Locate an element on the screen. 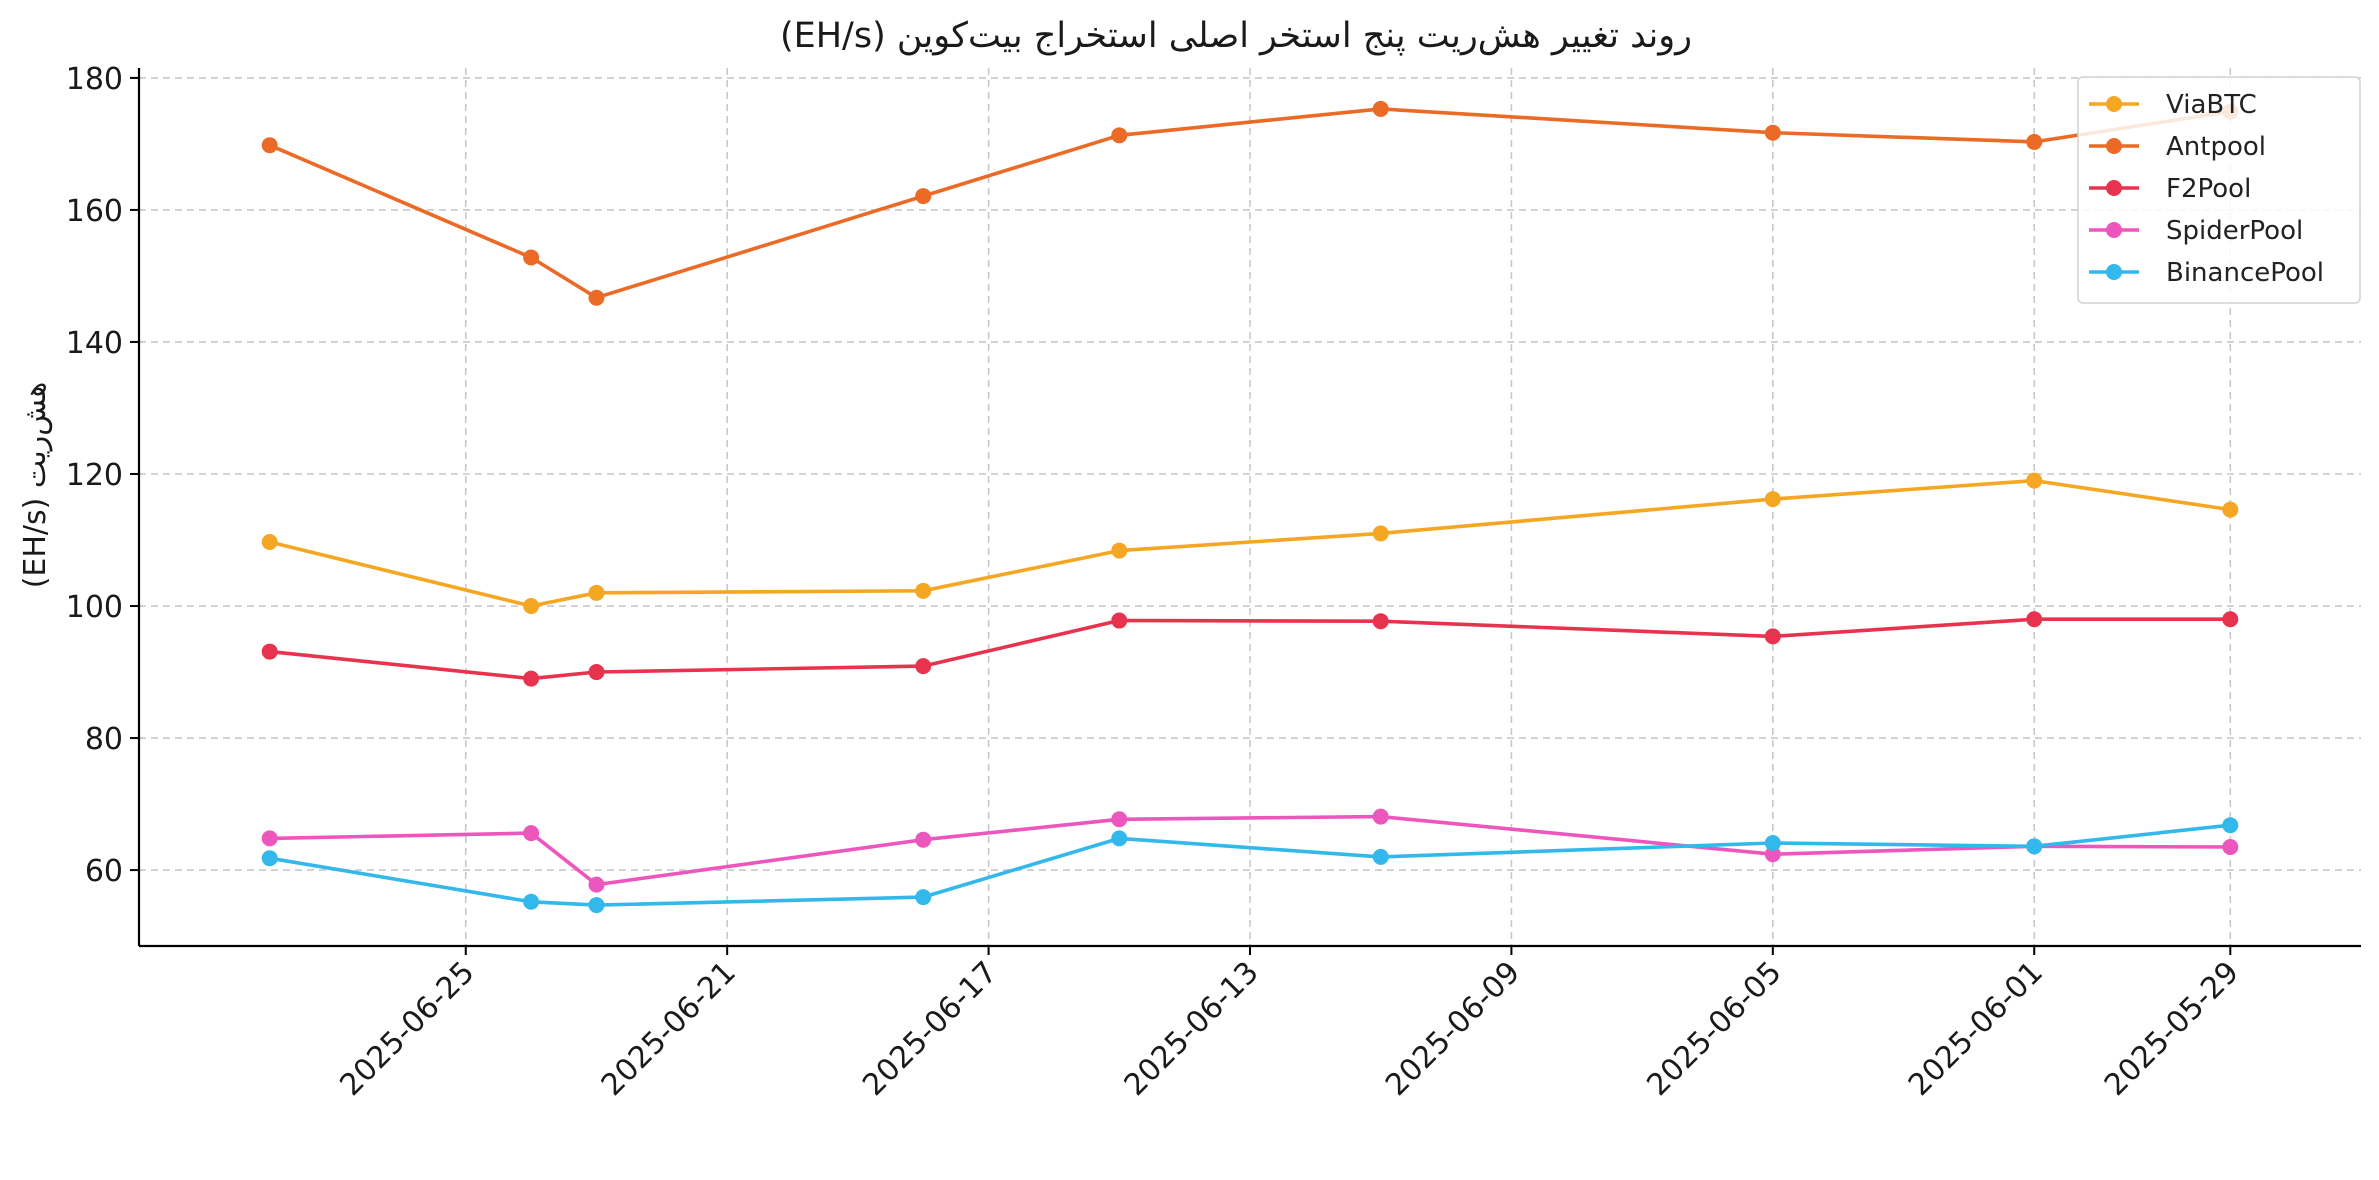 Image resolution: width=2379 pixels, height=1180 pixels. x-tick-label: 2025-06-13 is located at coordinates (1192, 1029).